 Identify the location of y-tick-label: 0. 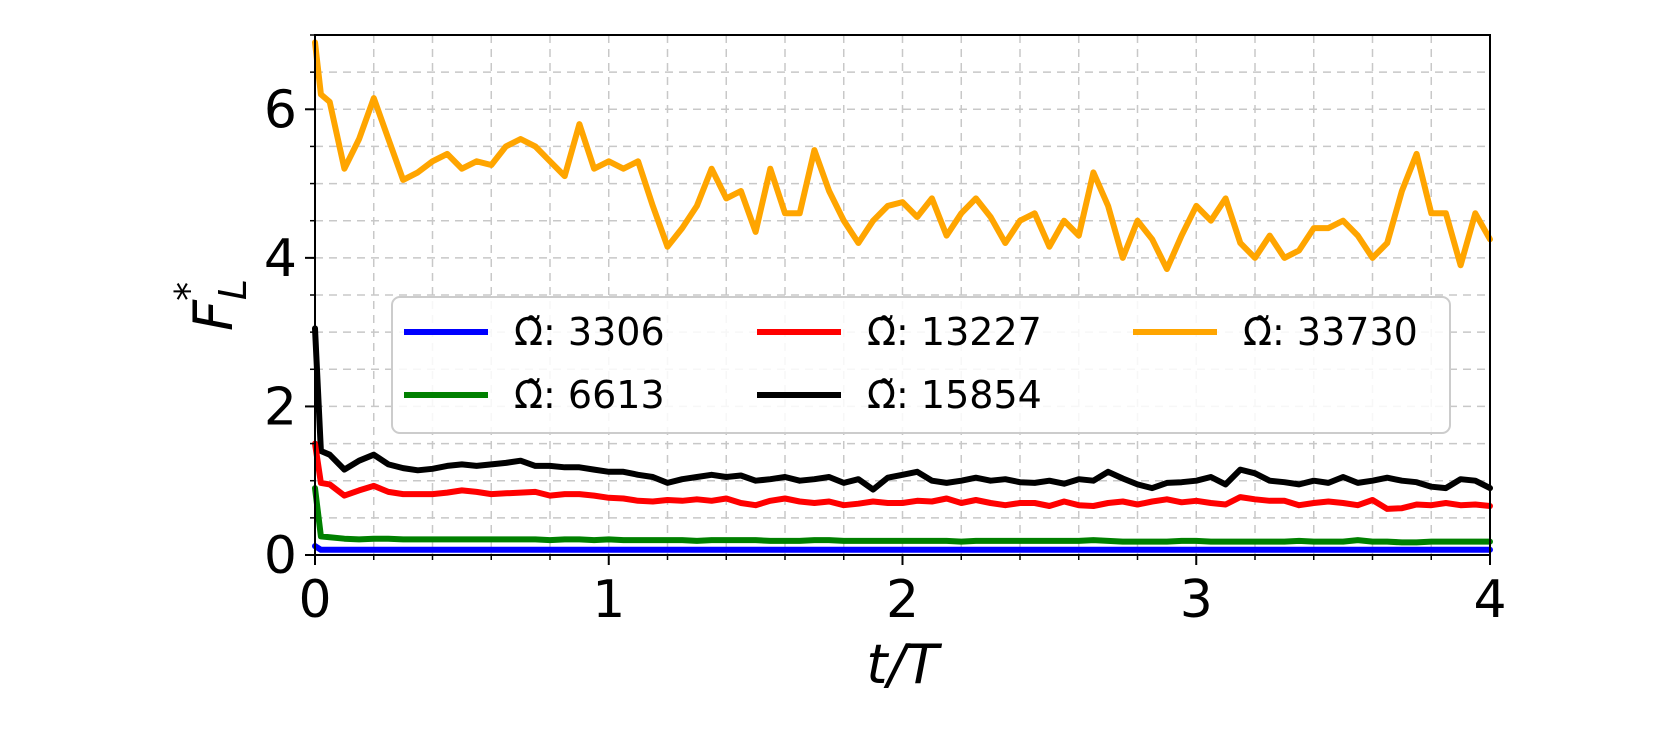
(280, 556).